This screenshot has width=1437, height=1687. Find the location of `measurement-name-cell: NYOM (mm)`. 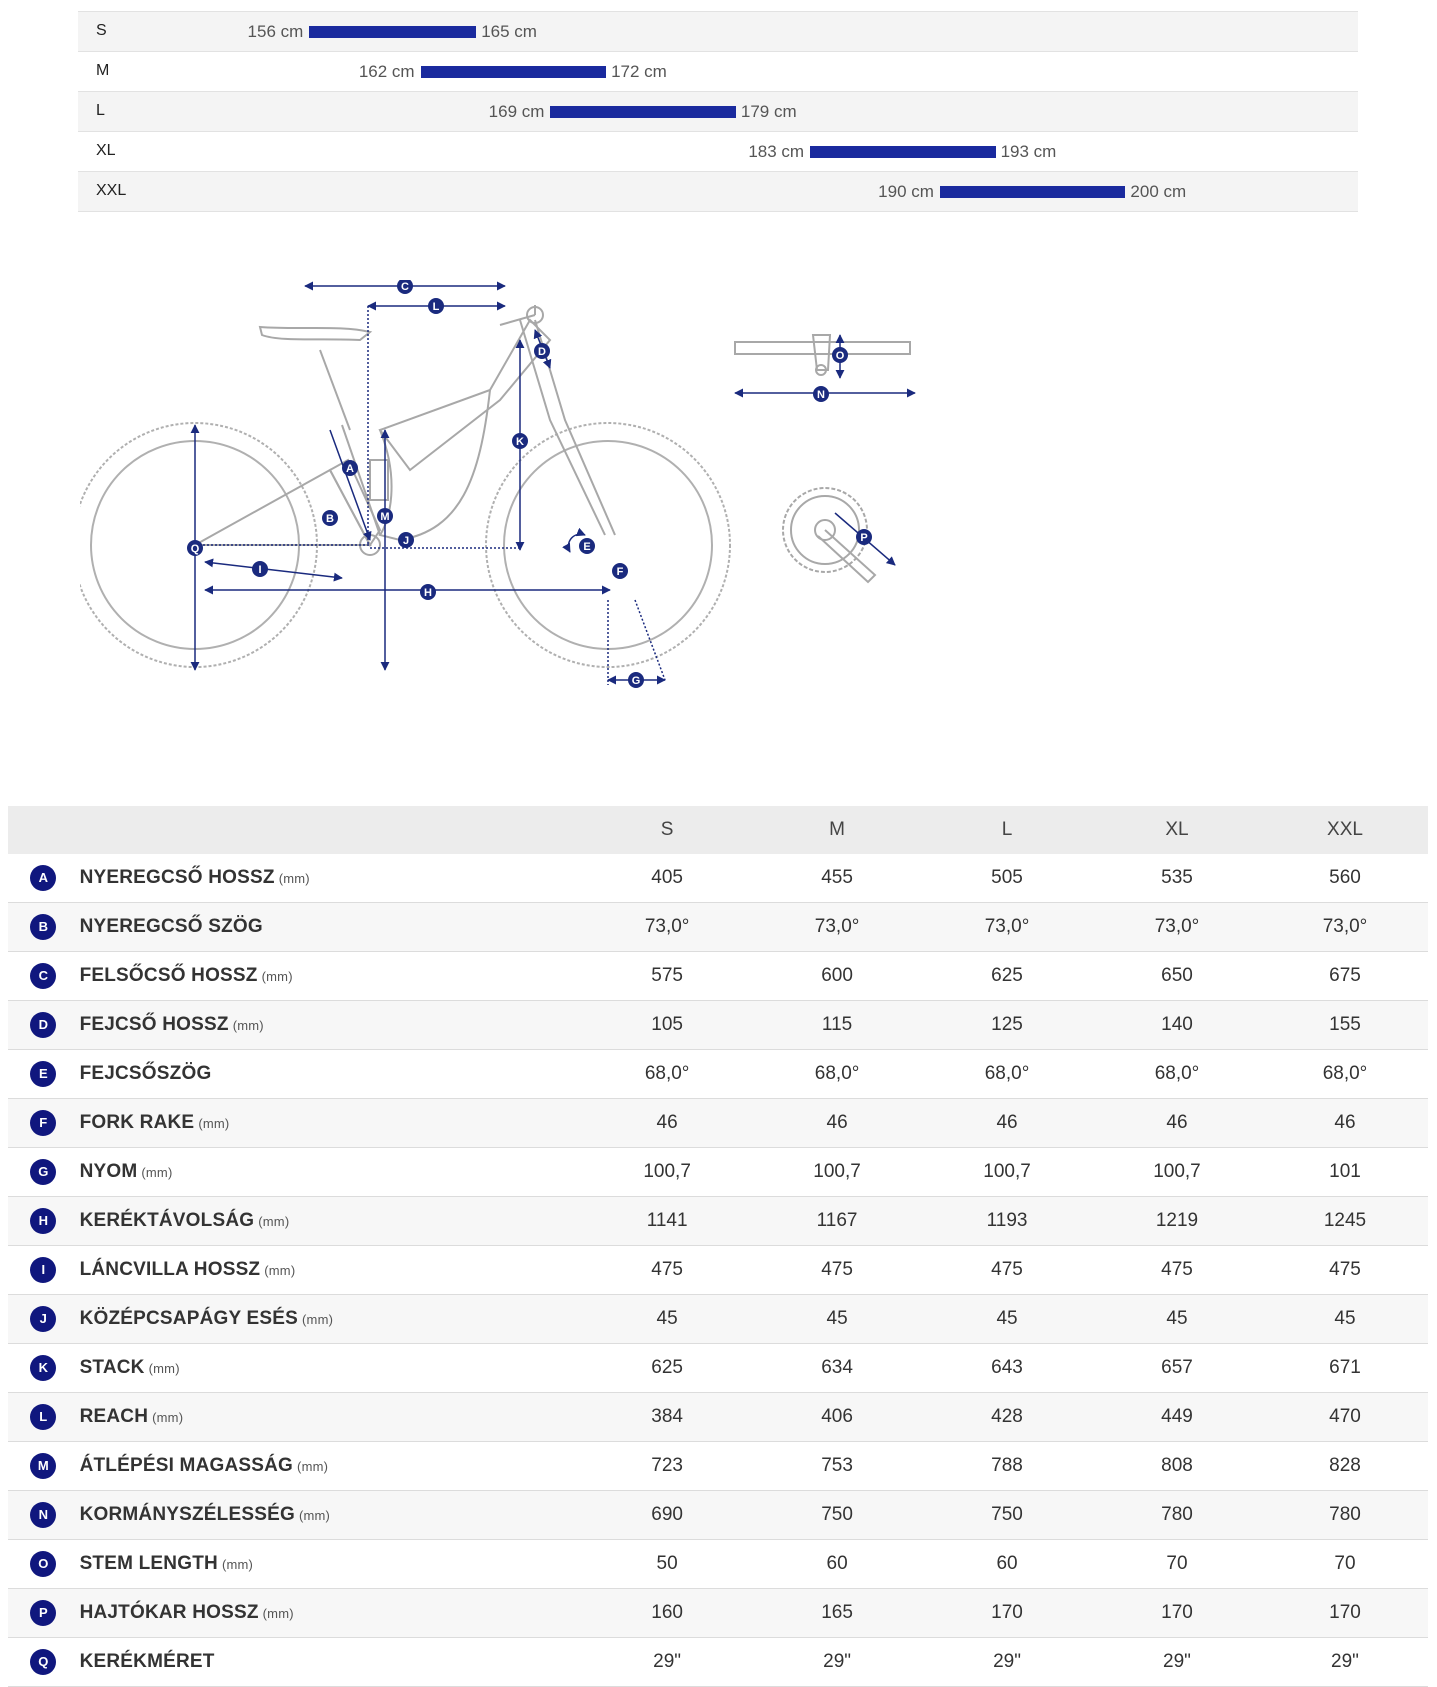

measurement-name-cell: NYOM (mm) is located at coordinates (330, 1172).